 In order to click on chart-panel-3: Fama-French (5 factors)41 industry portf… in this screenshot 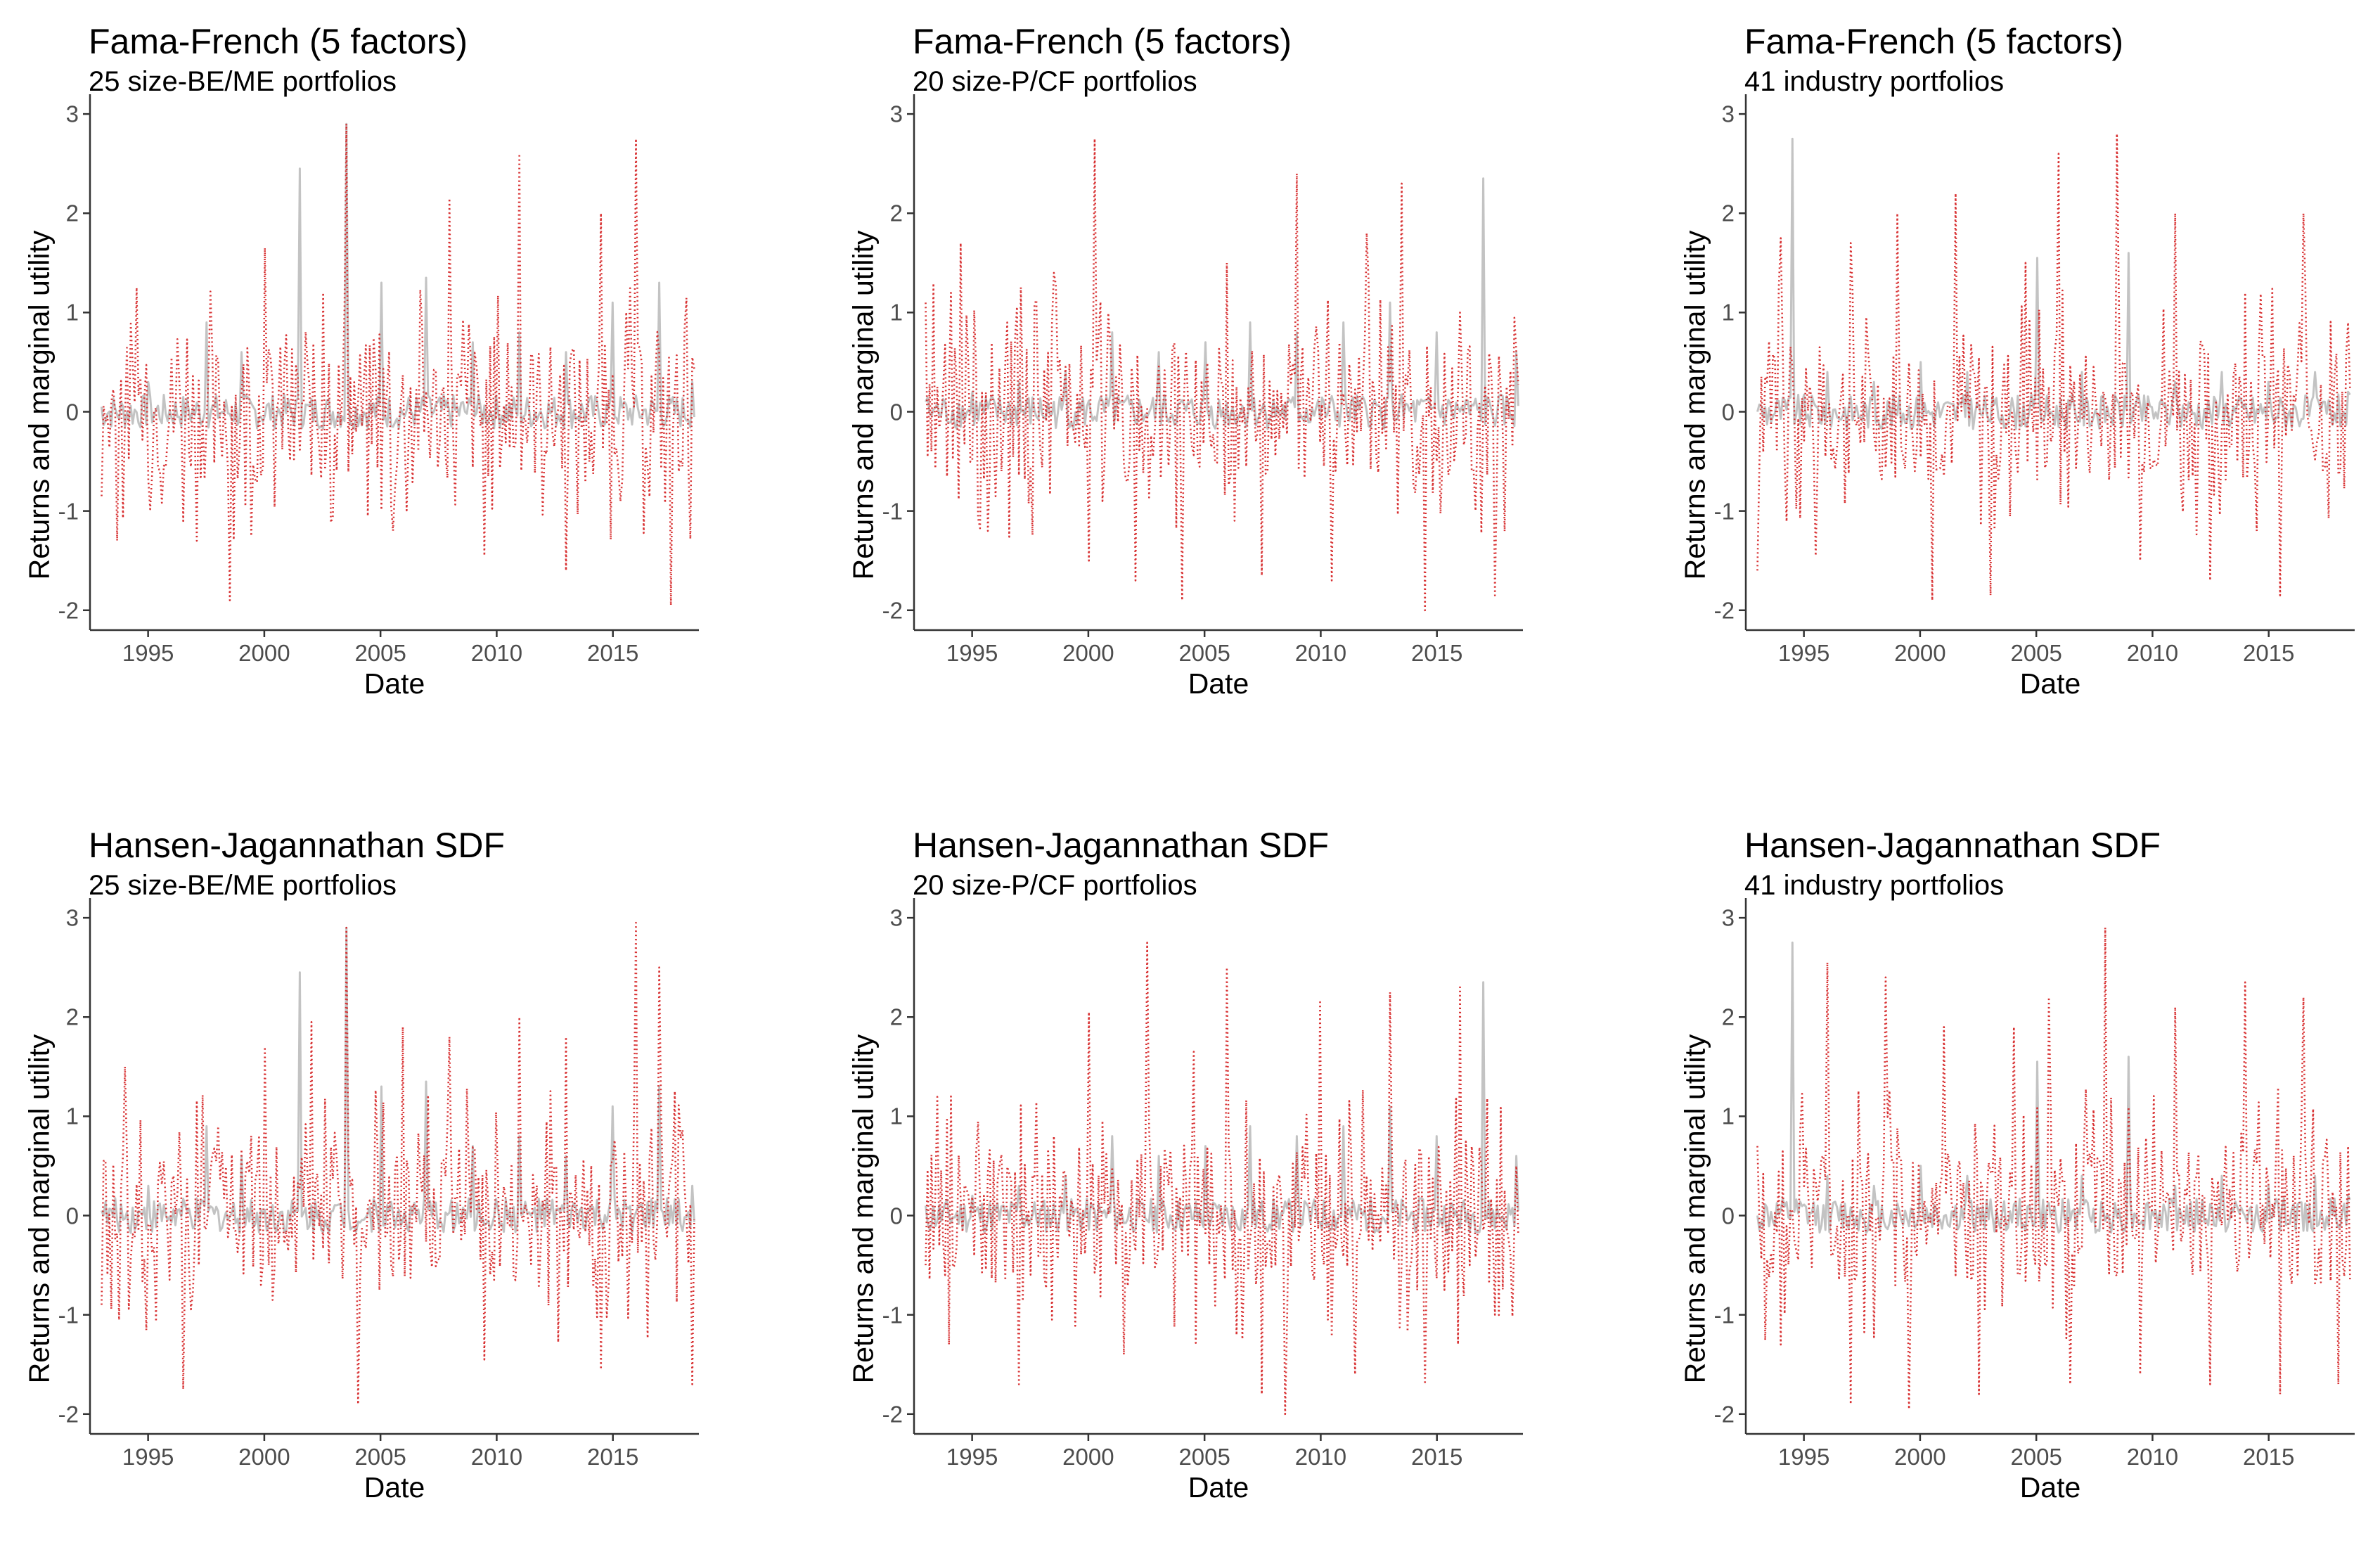, I will do `click(2018, 380)`.